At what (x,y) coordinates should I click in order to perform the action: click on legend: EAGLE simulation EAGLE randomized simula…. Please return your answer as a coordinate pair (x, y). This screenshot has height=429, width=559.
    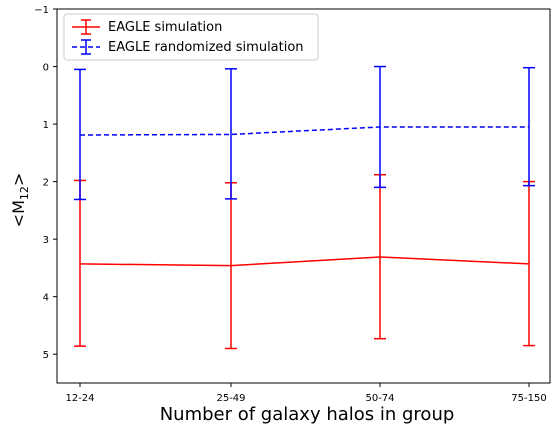
    Looking at the image, I should click on (191, 37).